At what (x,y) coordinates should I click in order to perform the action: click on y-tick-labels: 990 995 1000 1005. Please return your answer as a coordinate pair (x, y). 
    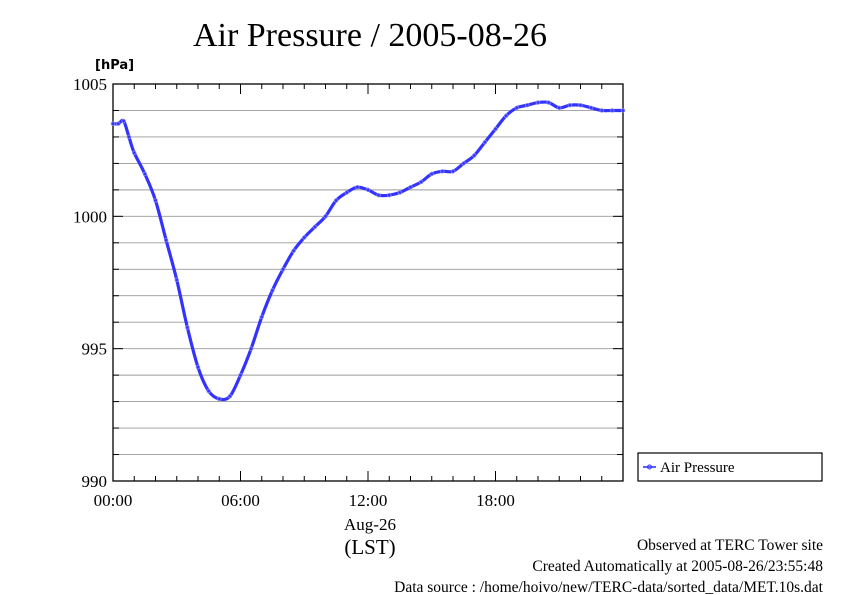
    Looking at the image, I should click on (90, 283).